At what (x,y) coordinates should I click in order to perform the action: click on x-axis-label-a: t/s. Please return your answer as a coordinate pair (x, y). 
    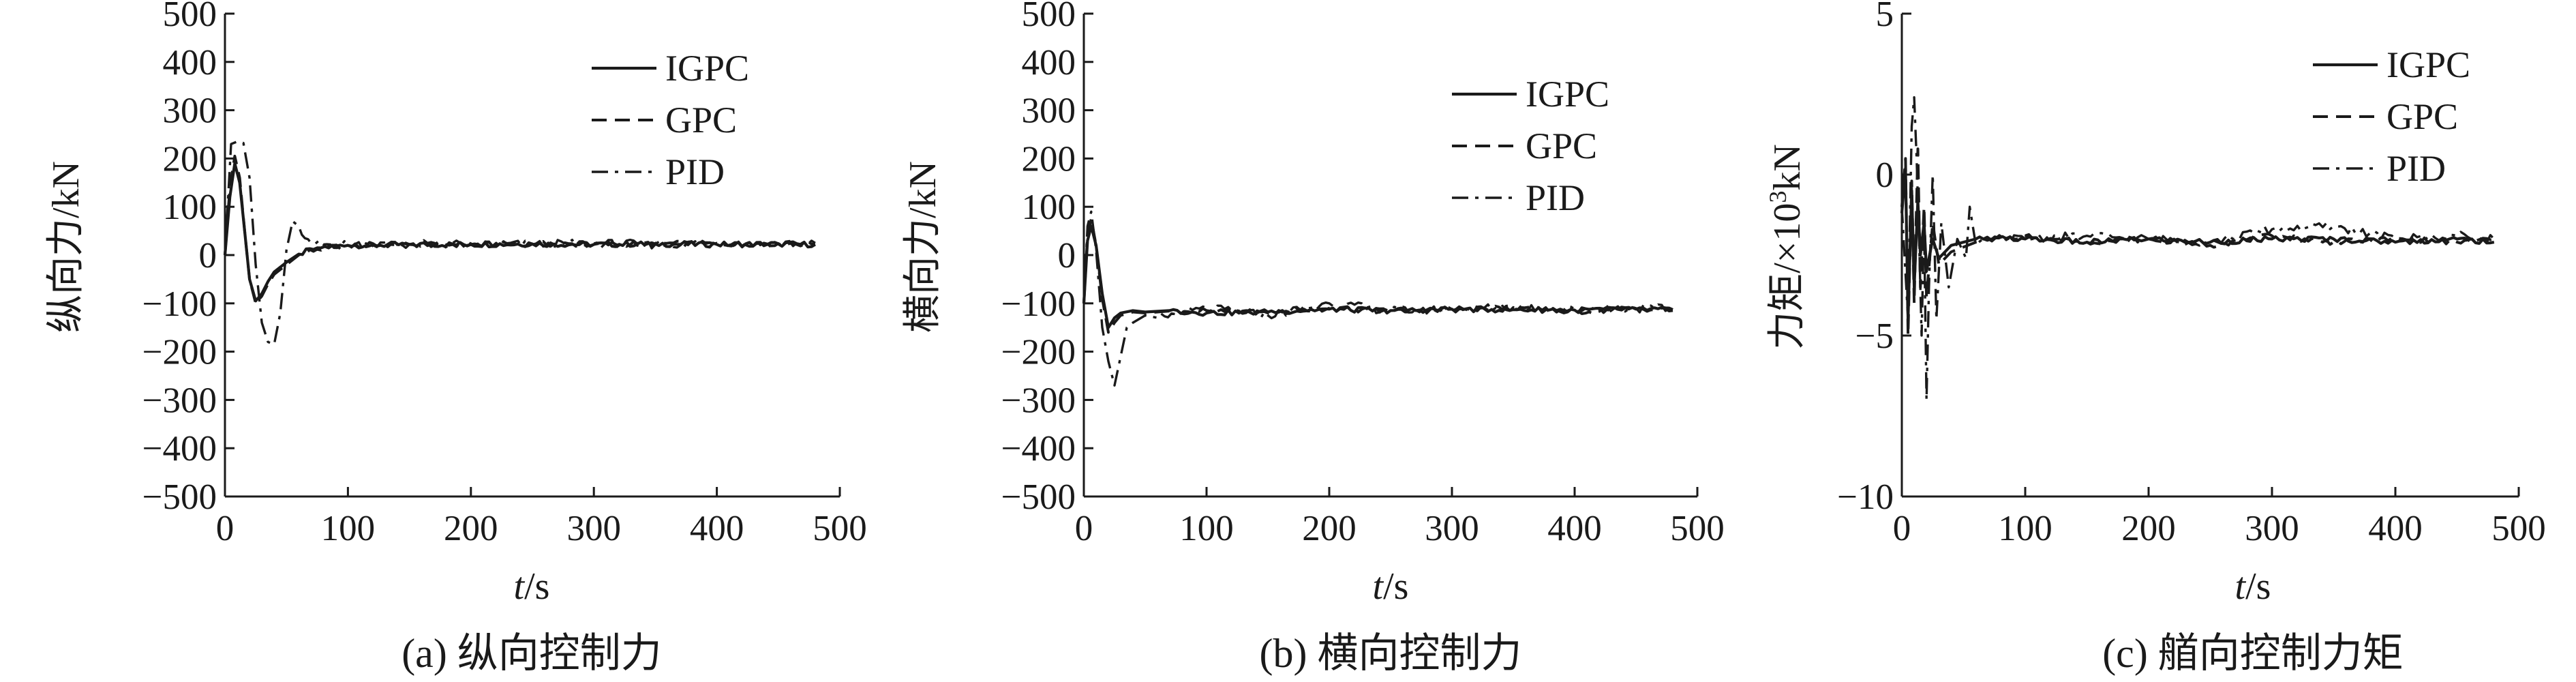
    Looking at the image, I should click on (532, 587).